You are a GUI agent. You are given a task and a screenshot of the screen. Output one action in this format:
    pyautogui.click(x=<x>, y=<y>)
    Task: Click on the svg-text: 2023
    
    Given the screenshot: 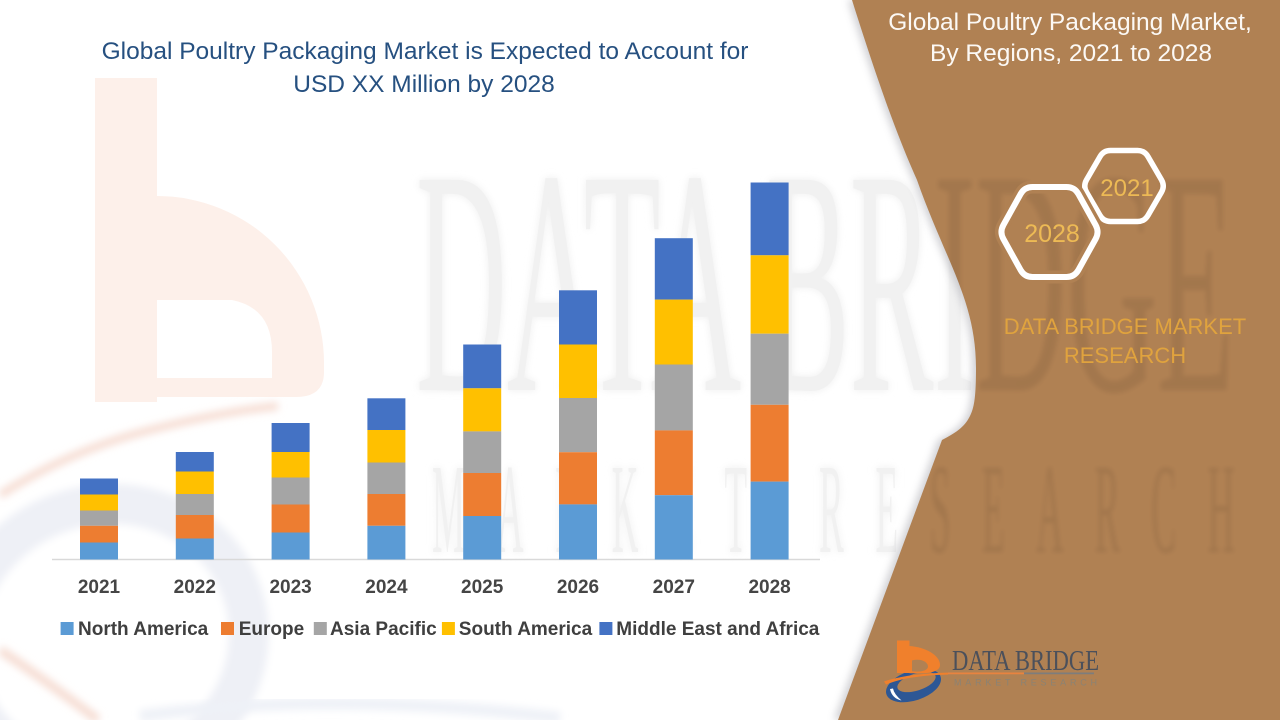 What is the action you would take?
    pyautogui.click(x=290, y=587)
    